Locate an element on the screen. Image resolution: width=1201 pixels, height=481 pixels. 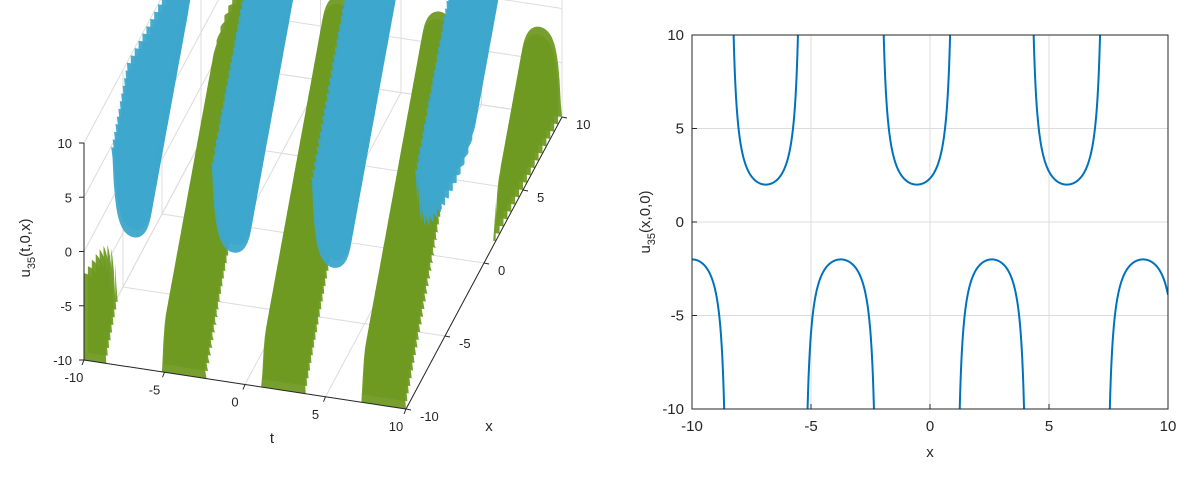
line-y-axis-label: u35(x,0,0) is located at coordinates (647, 221).